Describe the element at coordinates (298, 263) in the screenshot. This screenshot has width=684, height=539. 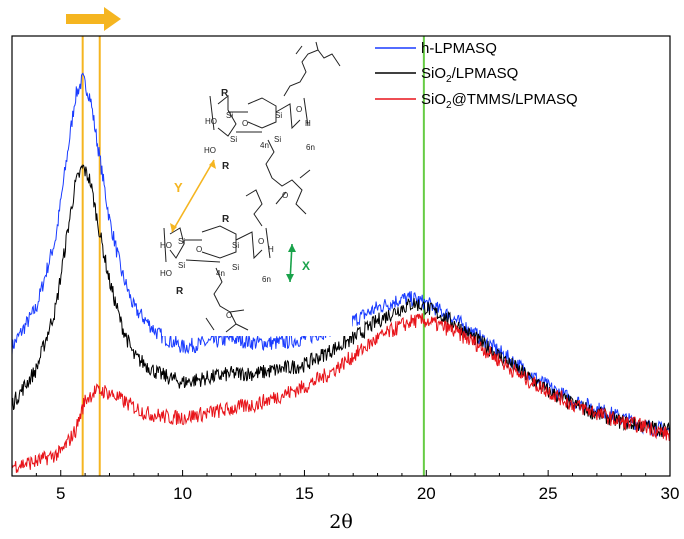
I see `x-spacing-annotation: X` at that location.